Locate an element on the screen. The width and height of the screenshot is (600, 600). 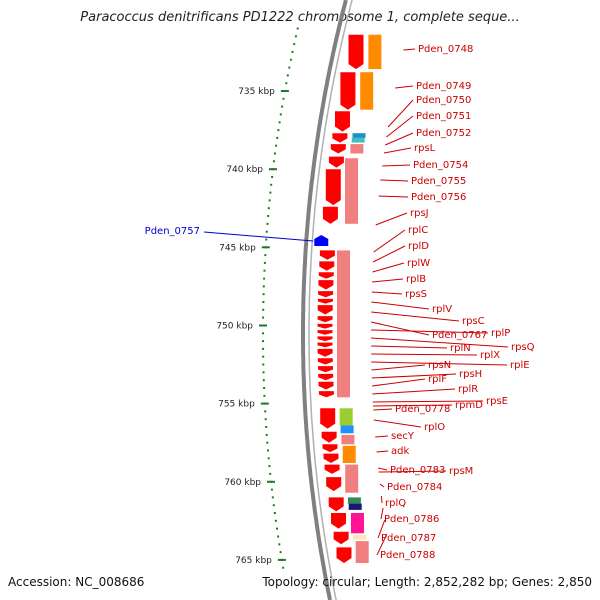
feature-label: Pden_0750 is located at coordinates (443, 100).